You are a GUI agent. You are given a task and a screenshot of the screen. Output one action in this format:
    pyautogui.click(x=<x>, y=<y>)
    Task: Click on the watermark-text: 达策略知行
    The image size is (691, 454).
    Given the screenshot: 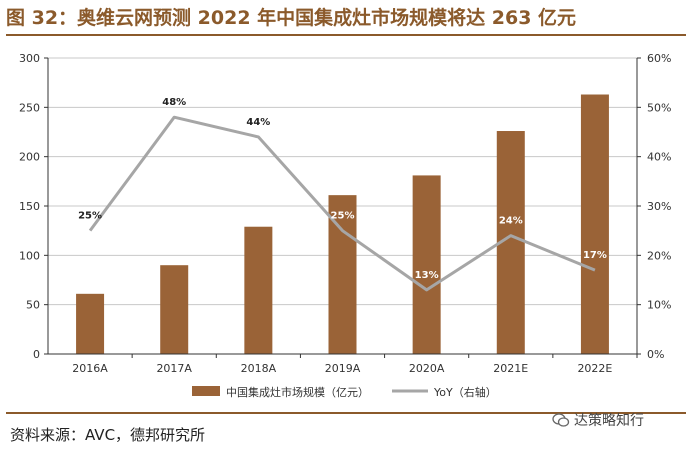 What is the action you would take?
    pyautogui.click(x=609, y=421)
    